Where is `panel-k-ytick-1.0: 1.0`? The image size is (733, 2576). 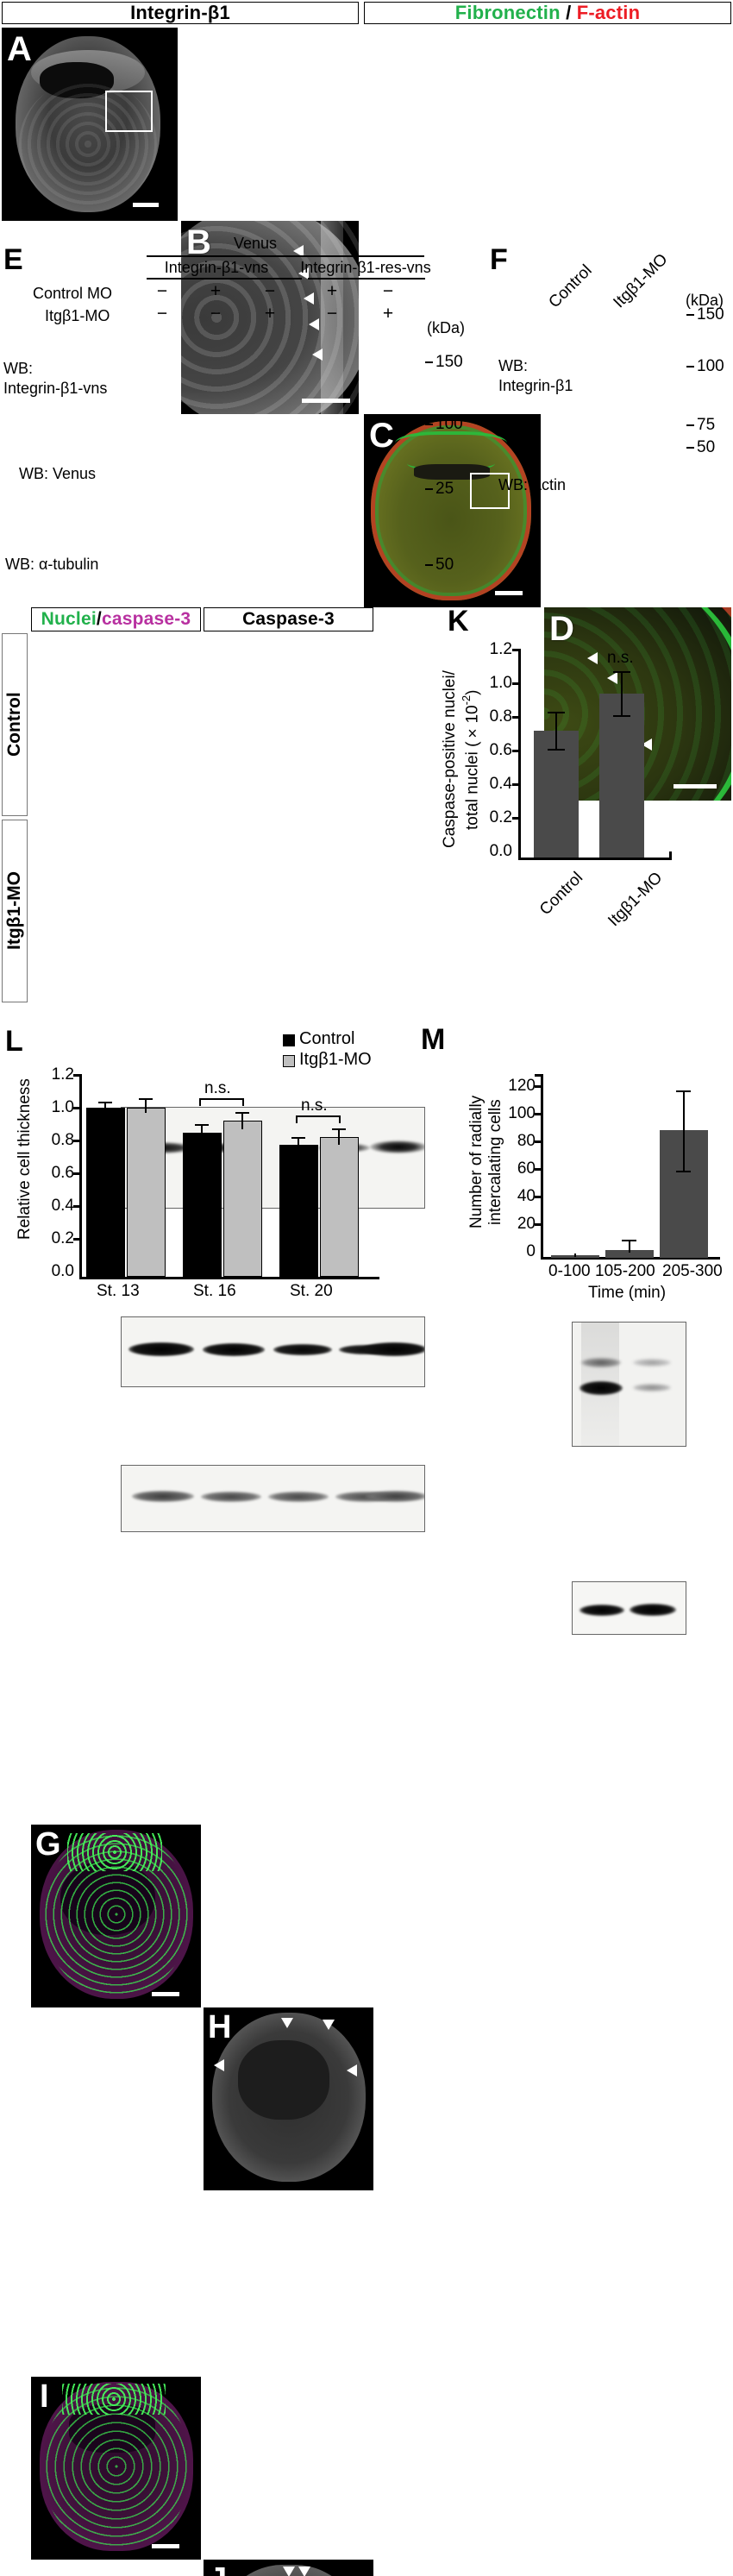 panel-k-ytick-1.0: 1.0 is located at coordinates (500, 683).